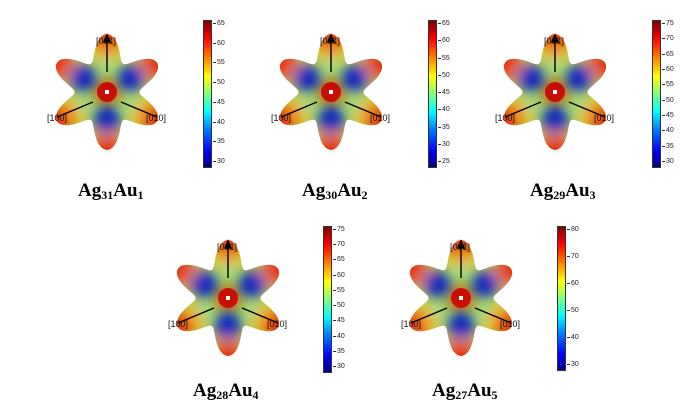 This screenshot has width=700, height=407. Describe the element at coordinates (226, 391) in the screenshot. I see `cluster-formula: Ag28Au4` at that location.